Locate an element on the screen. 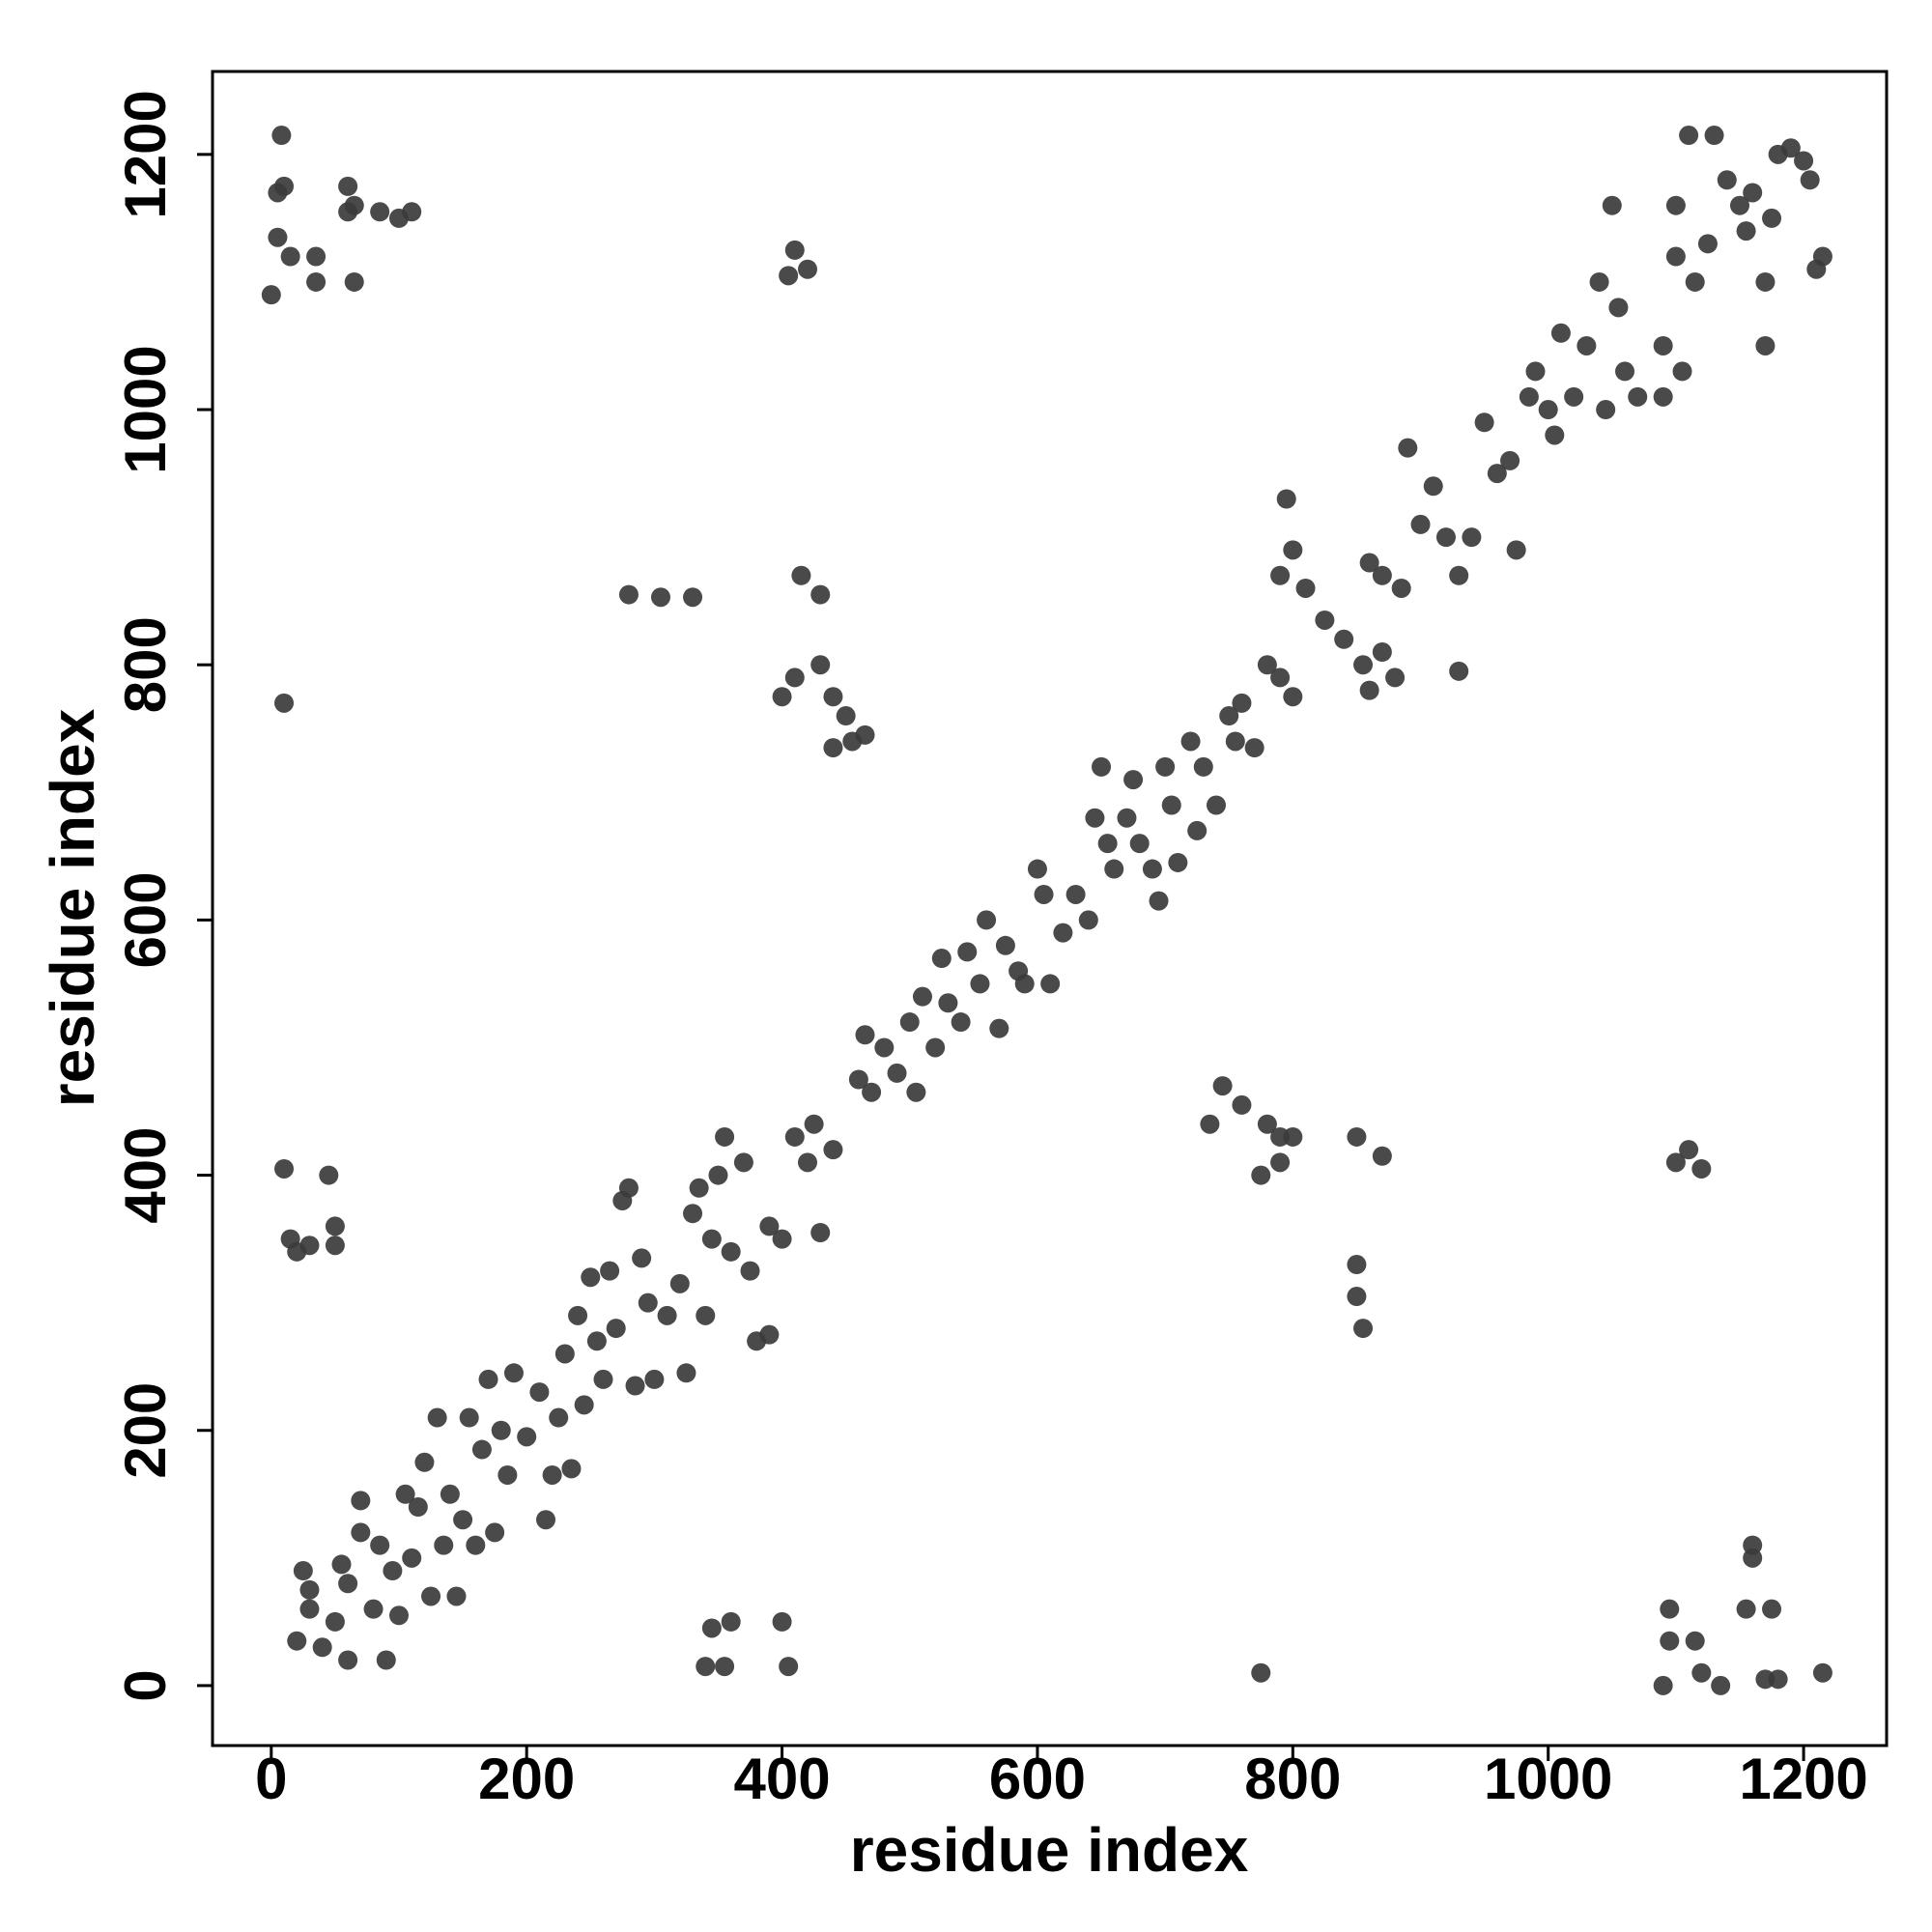 The width and height of the screenshot is (1932, 1932). y-tick-label: 600 is located at coordinates (145, 919).